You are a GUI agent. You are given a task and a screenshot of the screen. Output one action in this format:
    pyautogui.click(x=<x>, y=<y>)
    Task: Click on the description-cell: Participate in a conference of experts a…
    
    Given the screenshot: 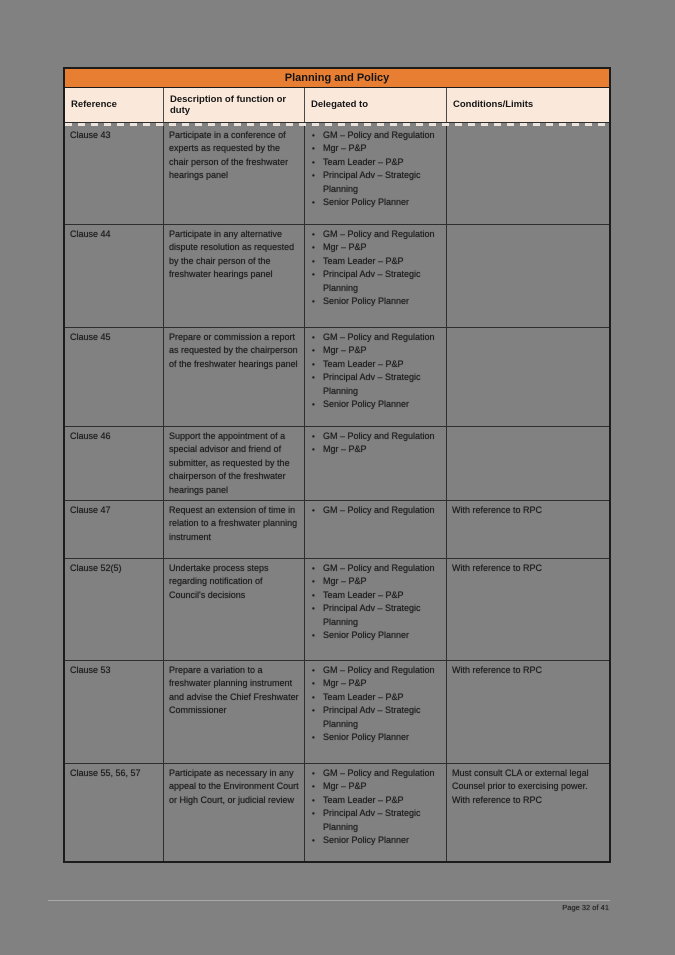 What is the action you would take?
    pyautogui.click(x=233, y=175)
    